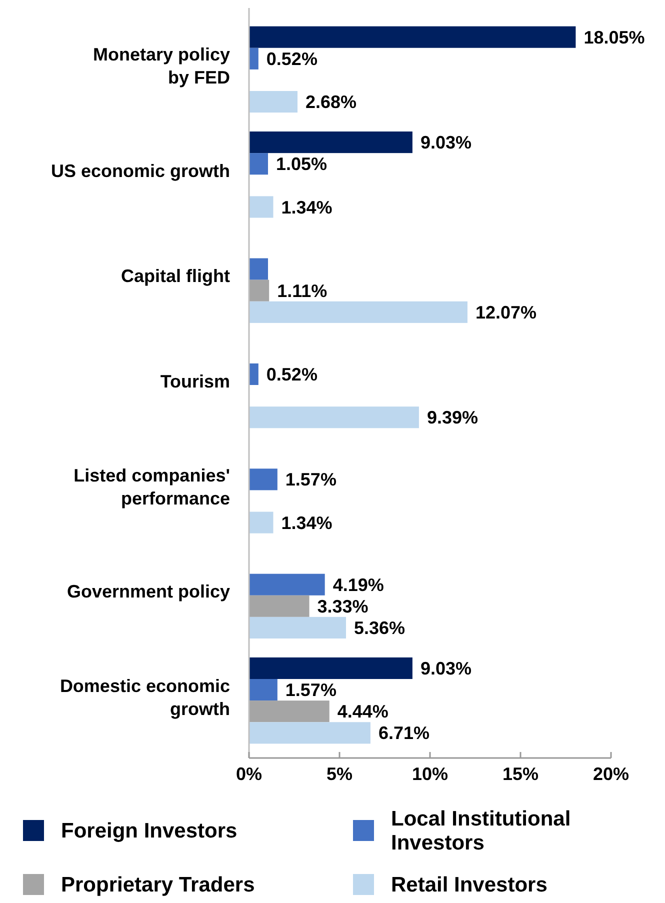 This screenshot has height=903, width=665. Describe the element at coordinates (506, 312) in the screenshot. I see `data-label: 12.07%` at that location.